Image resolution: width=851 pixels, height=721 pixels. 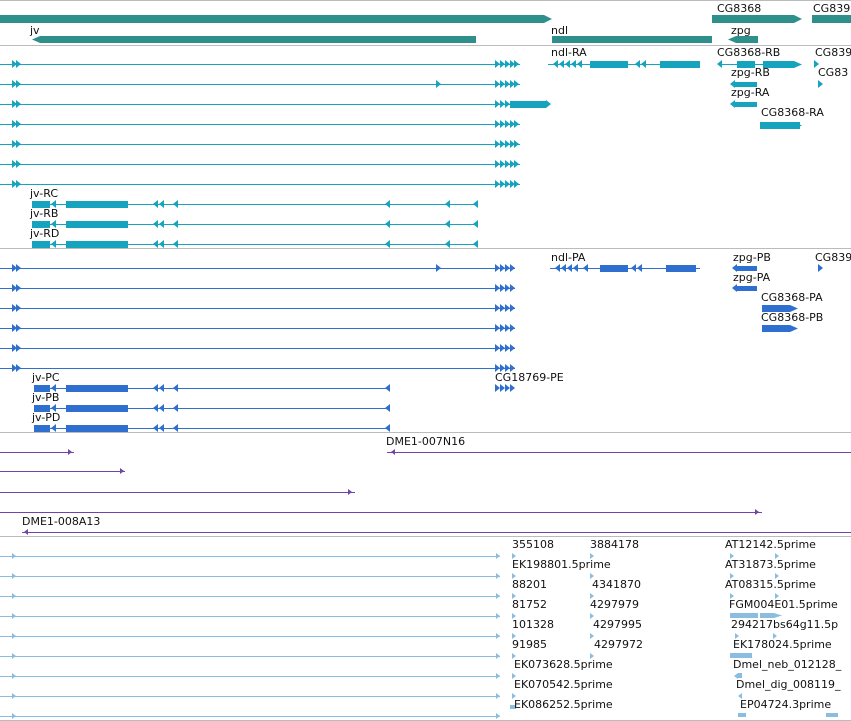 What do you see at coordinates (792, 317) in the screenshot?
I see `feature-label-cg8368-pb: CG8368-PB` at bounding box center [792, 317].